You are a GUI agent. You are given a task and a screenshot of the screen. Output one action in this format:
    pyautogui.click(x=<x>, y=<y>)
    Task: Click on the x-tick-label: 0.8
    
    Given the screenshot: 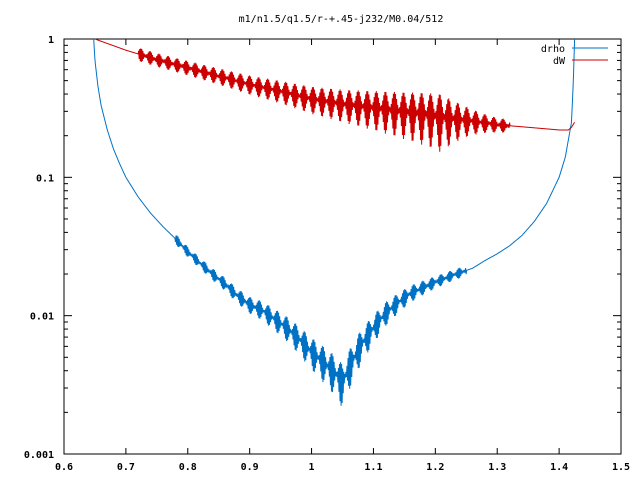 What is the action you would take?
    pyautogui.click(x=188, y=467)
    